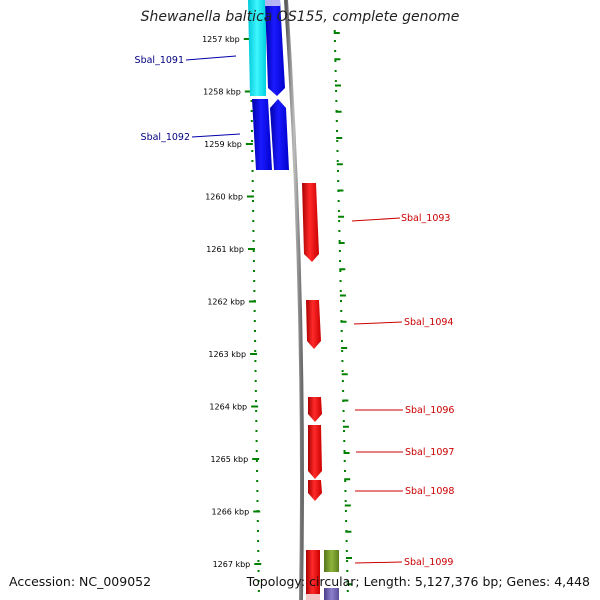 This screenshot has width=600, height=600. I want to click on gene-label-sbal-1099: Sbal_1099, so click(428, 562).